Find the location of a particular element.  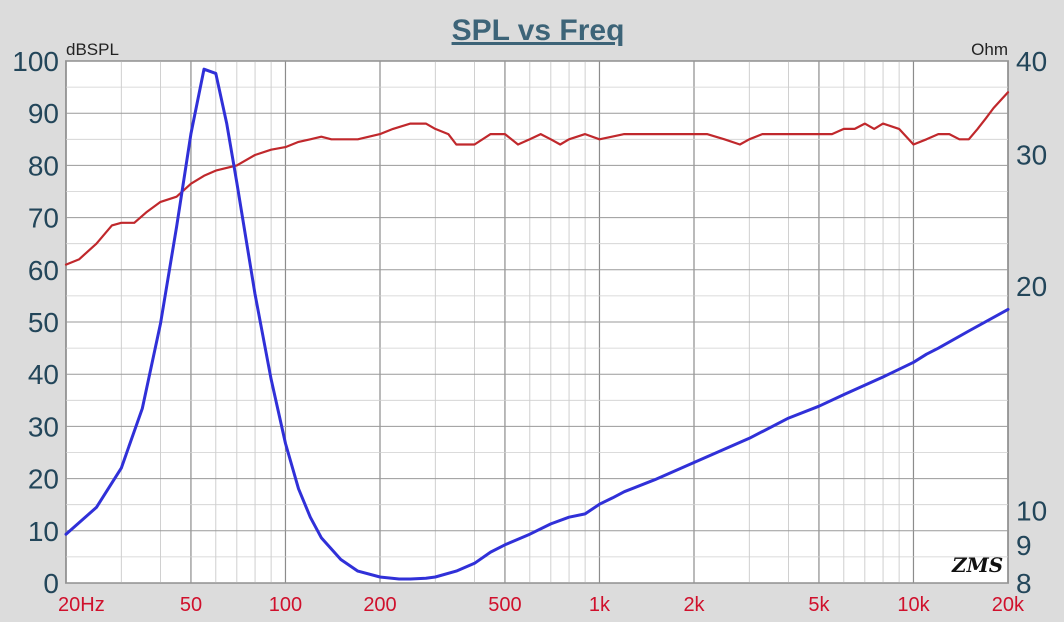

x-tick-label: 2k is located at coordinates (694, 605).